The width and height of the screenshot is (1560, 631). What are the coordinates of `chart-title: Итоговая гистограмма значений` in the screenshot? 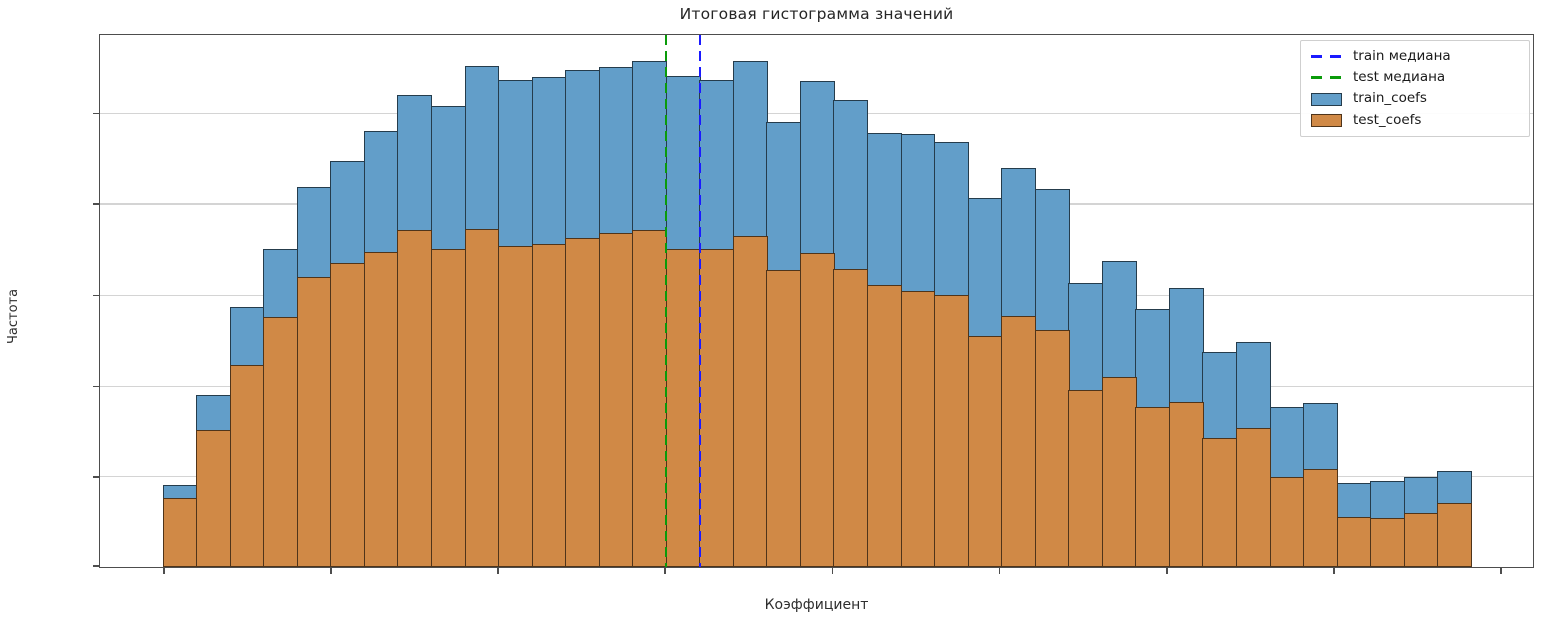 It's located at (816, 14).